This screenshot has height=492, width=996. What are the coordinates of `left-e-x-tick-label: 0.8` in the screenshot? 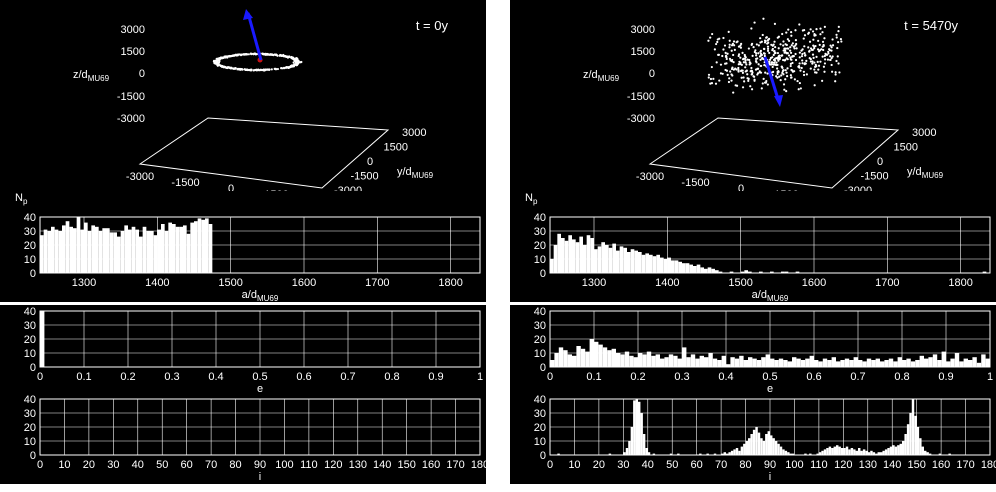 It's located at (391, 377).